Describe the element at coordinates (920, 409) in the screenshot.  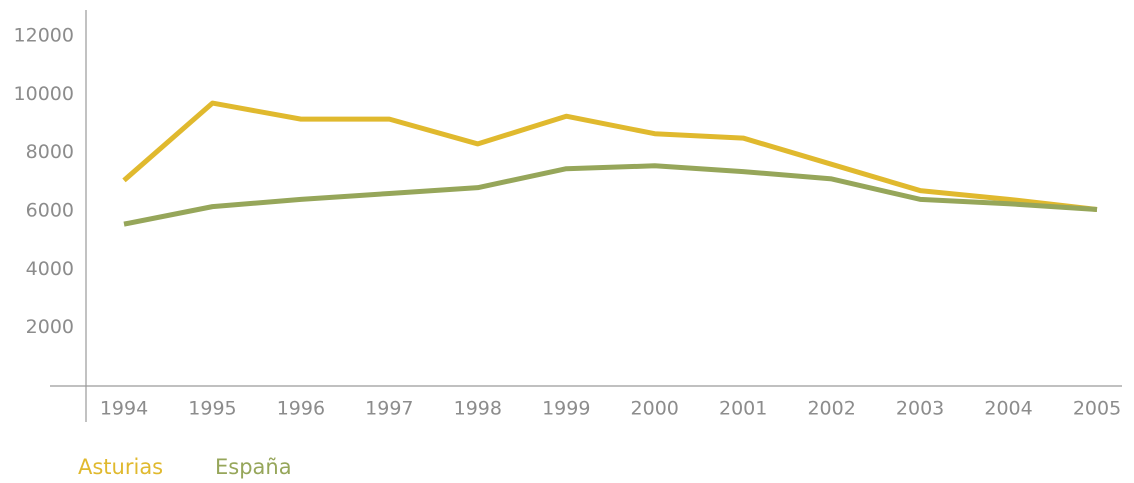
I see `x-tick-label: 2003` at that location.